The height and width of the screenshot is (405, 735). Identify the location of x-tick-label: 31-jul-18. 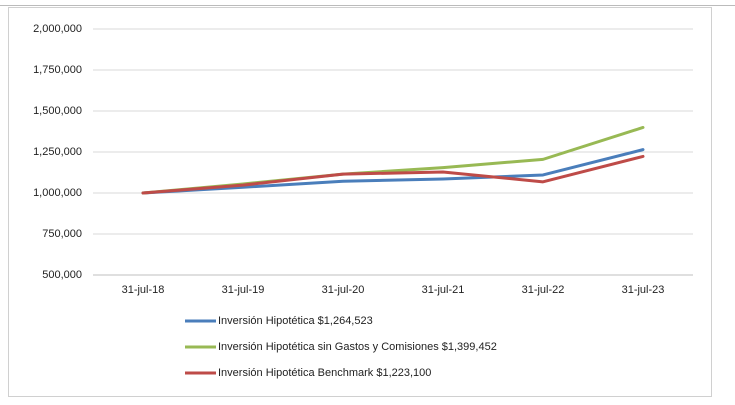
(143, 290).